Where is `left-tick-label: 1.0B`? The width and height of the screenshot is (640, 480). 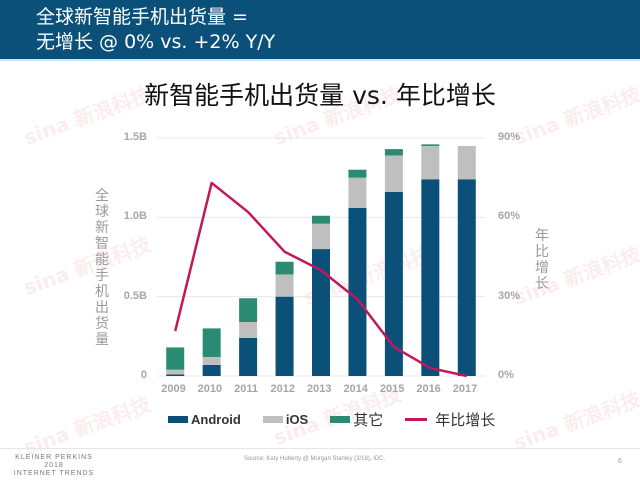
left-tick-label: 1.0B is located at coordinates (135, 216).